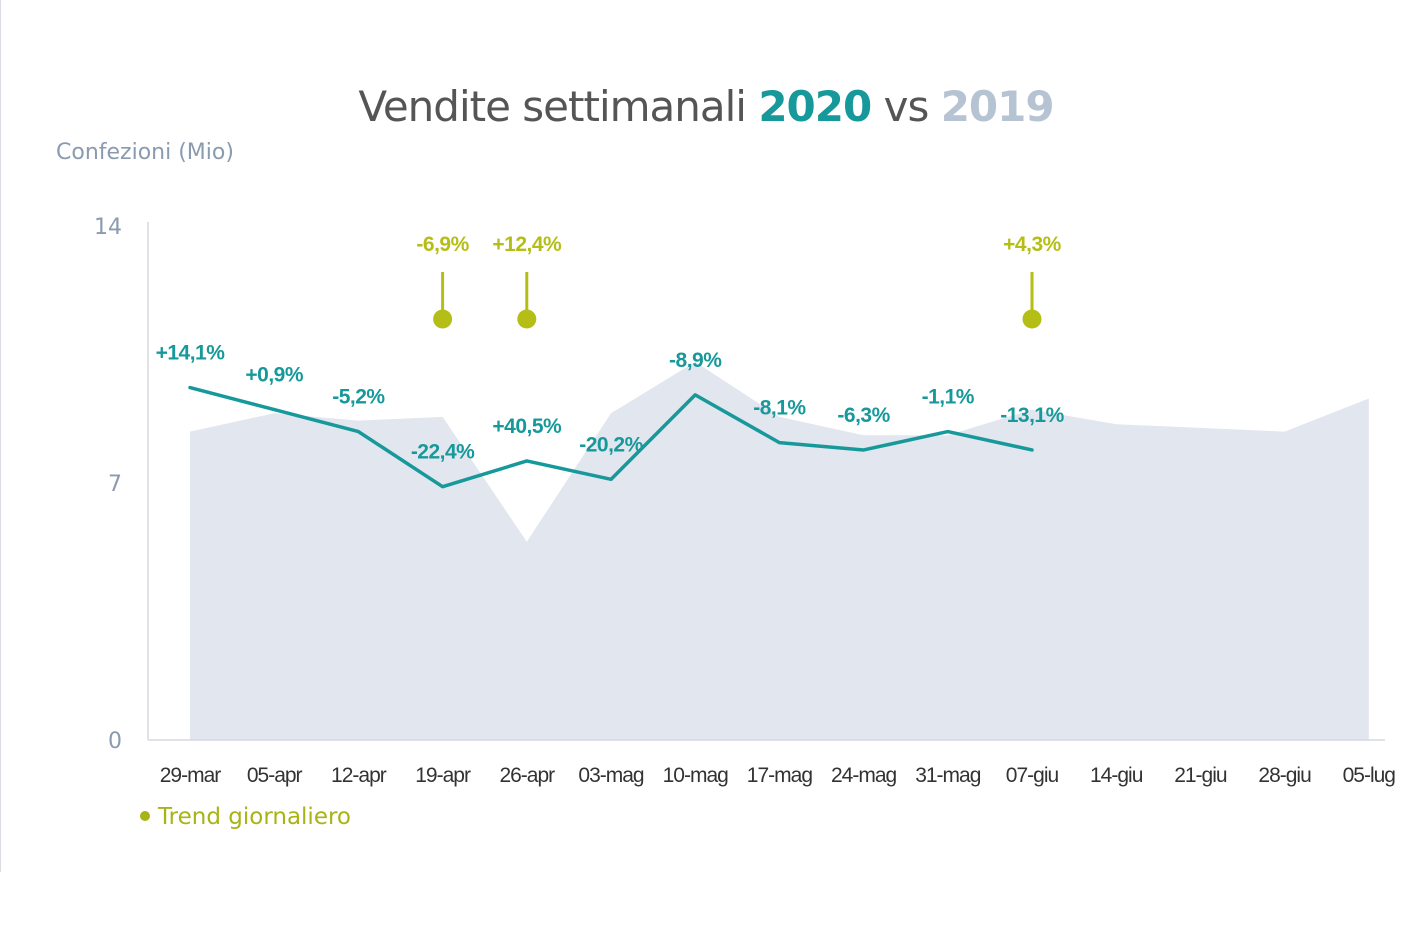 The height and width of the screenshot is (928, 1412). What do you see at coordinates (359, 775) in the screenshot?
I see `x-tick-label: 12-apr` at bounding box center [359, 775].